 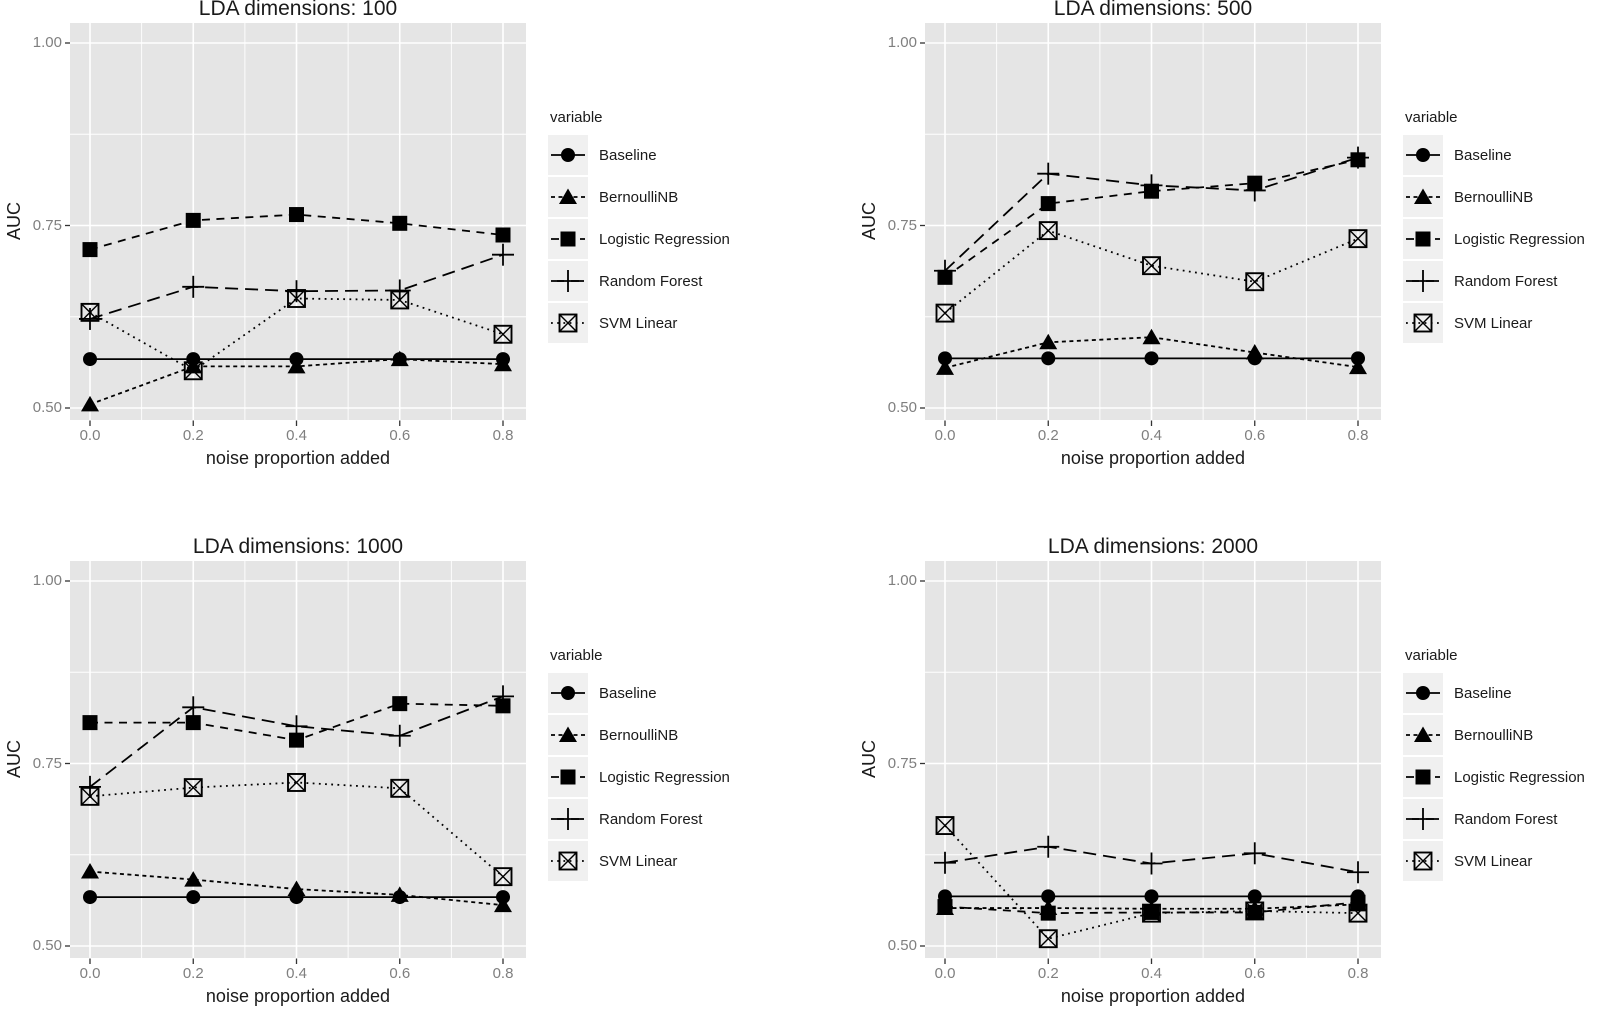 I want to click on series-bernoullinb, so click(x=296, y=381).